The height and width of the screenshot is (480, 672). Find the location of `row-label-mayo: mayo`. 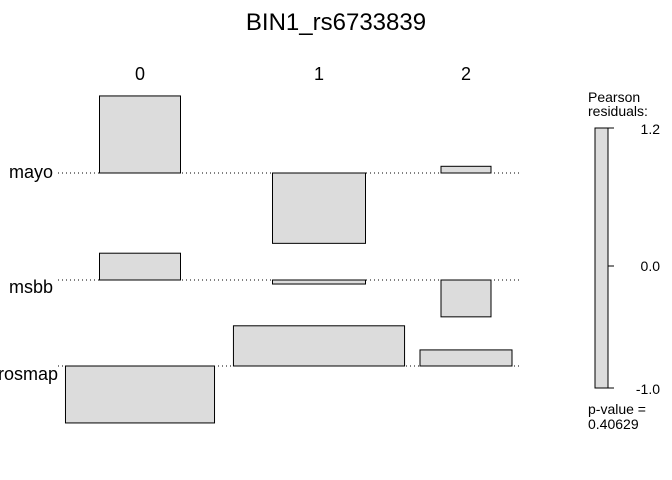

row-label-mayo: mayo is located at coordinates (31, 172).